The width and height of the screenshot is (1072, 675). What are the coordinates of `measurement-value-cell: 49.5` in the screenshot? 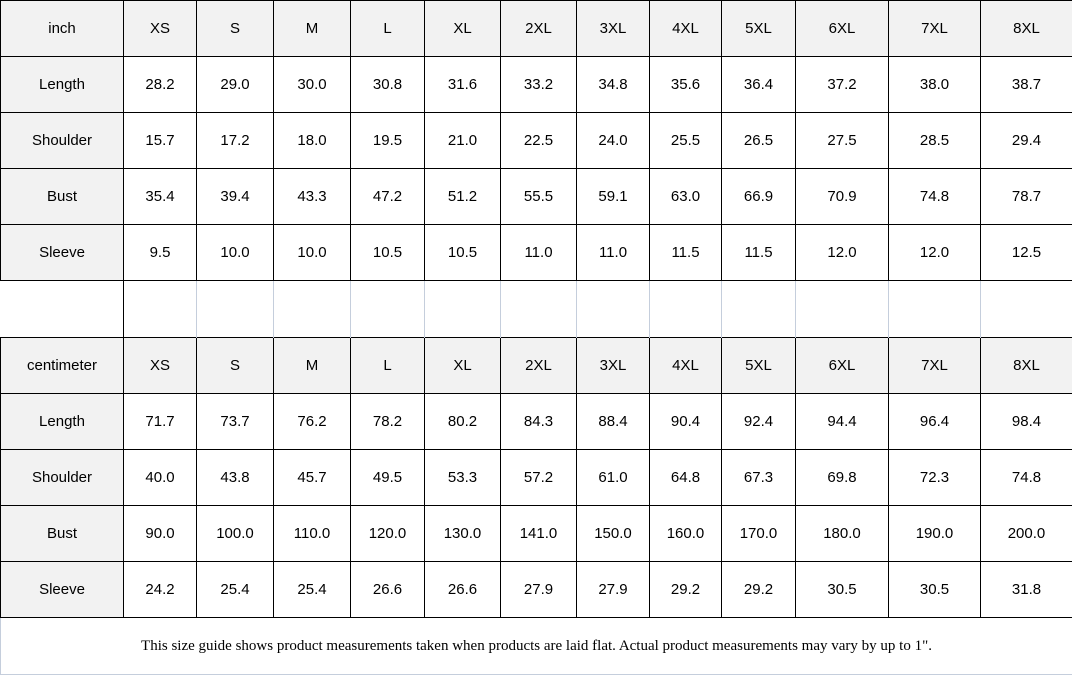 It's located at (388, 478).